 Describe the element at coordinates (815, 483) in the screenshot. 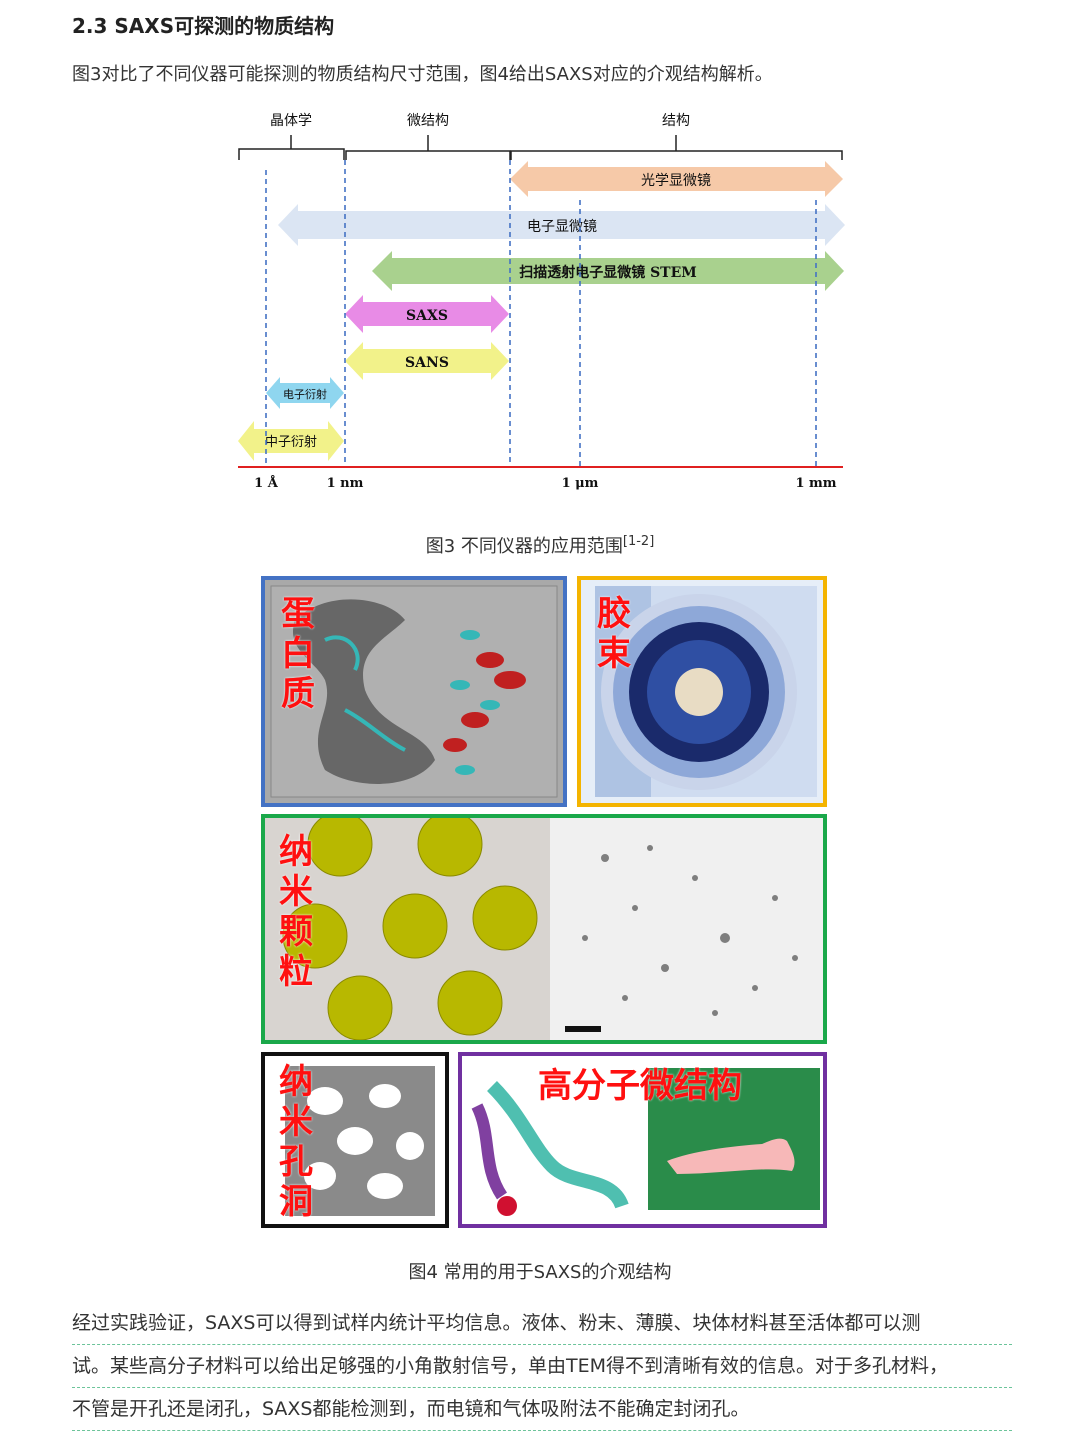

I see `tick-mm: 1 mm` at that location.